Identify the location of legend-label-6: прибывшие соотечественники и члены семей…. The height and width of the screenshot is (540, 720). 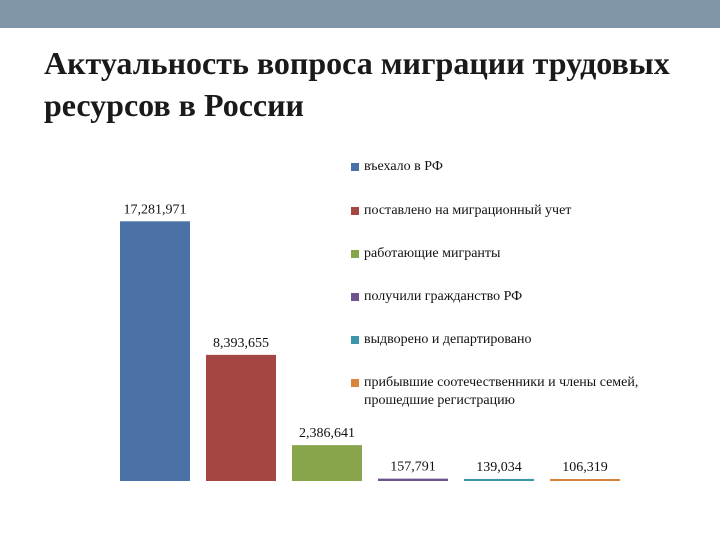
(501, 391).